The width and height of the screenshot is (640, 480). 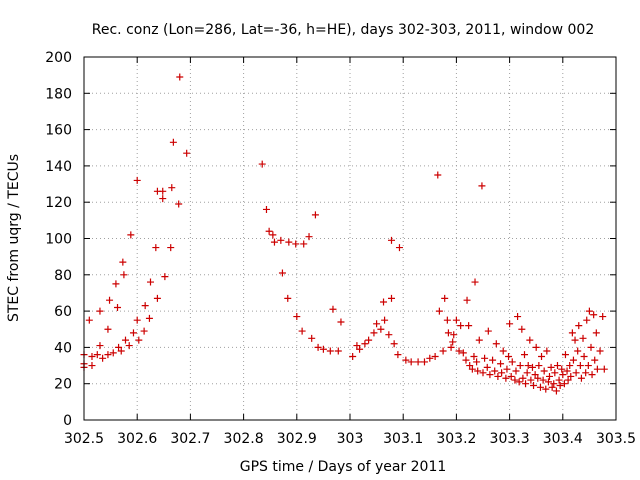 What do you see at coordinates (563, 439) in the screenshot?
I see `x-tick-label: 303.4` at bounding box center [563, 439].